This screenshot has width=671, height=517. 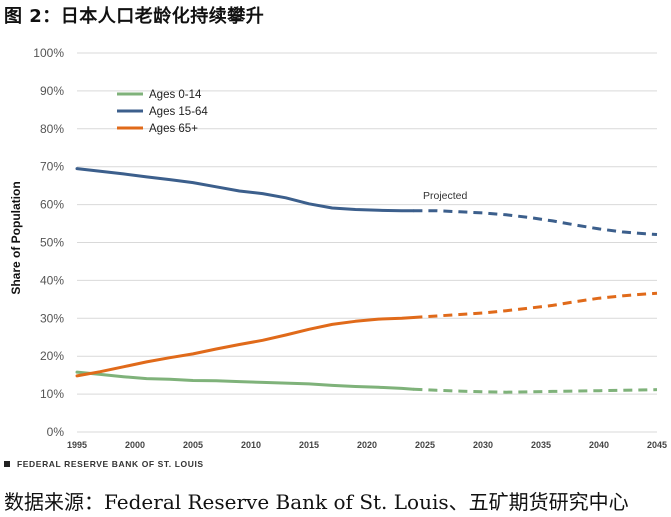 I want to click on y-tick-label: 80%, so click(x=52, y=129).